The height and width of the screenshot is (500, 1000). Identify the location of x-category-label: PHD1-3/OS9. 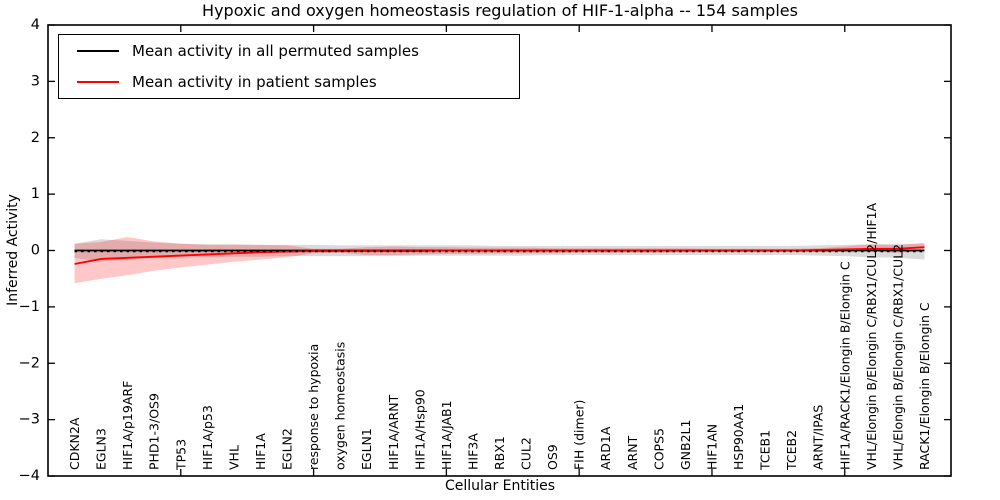
(154, 431).